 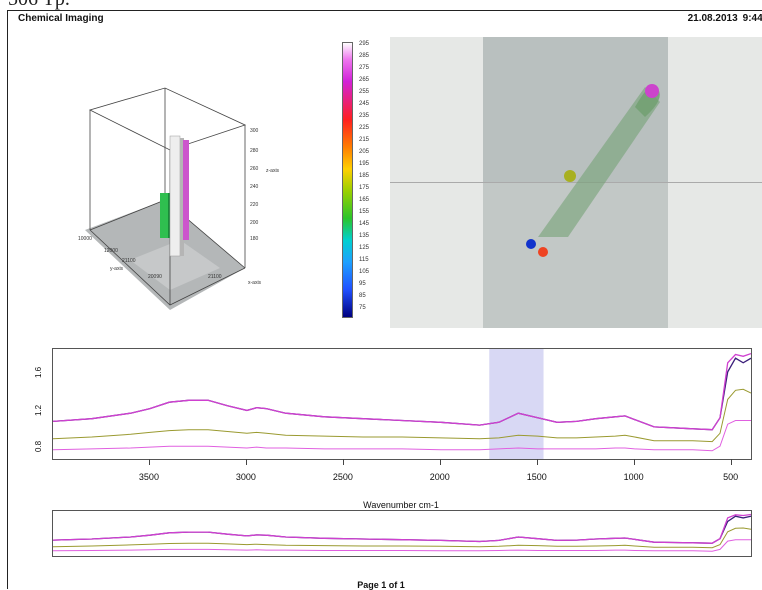 I want to click on color-scale-tick: 255, so click(x=364, y=92).